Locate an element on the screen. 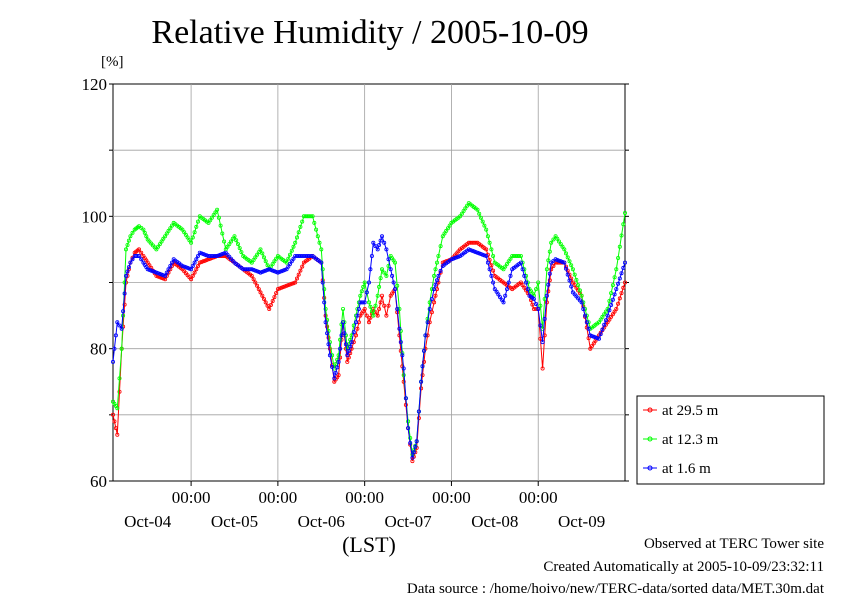  x-tick-label: 00:00 is located at coordinates (278, 497).